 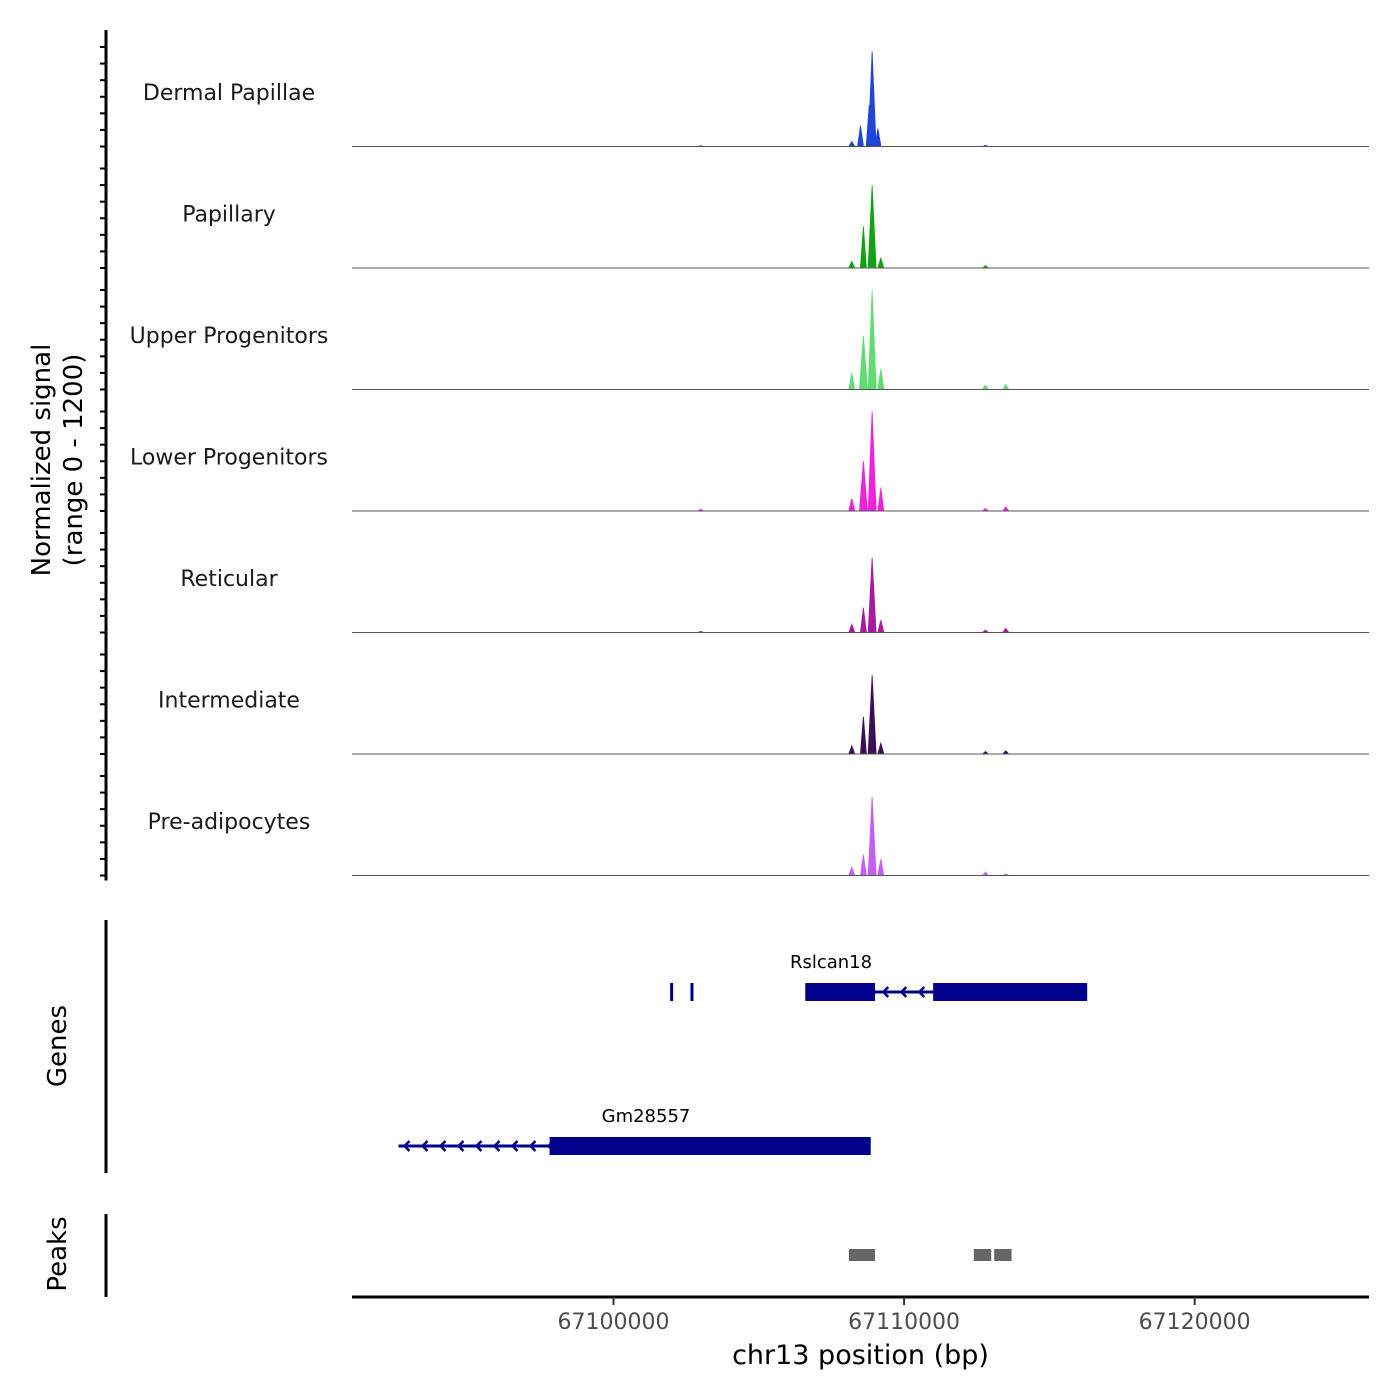 I want to click on track: Pre-adipocytes, so click(x=758, y=836).